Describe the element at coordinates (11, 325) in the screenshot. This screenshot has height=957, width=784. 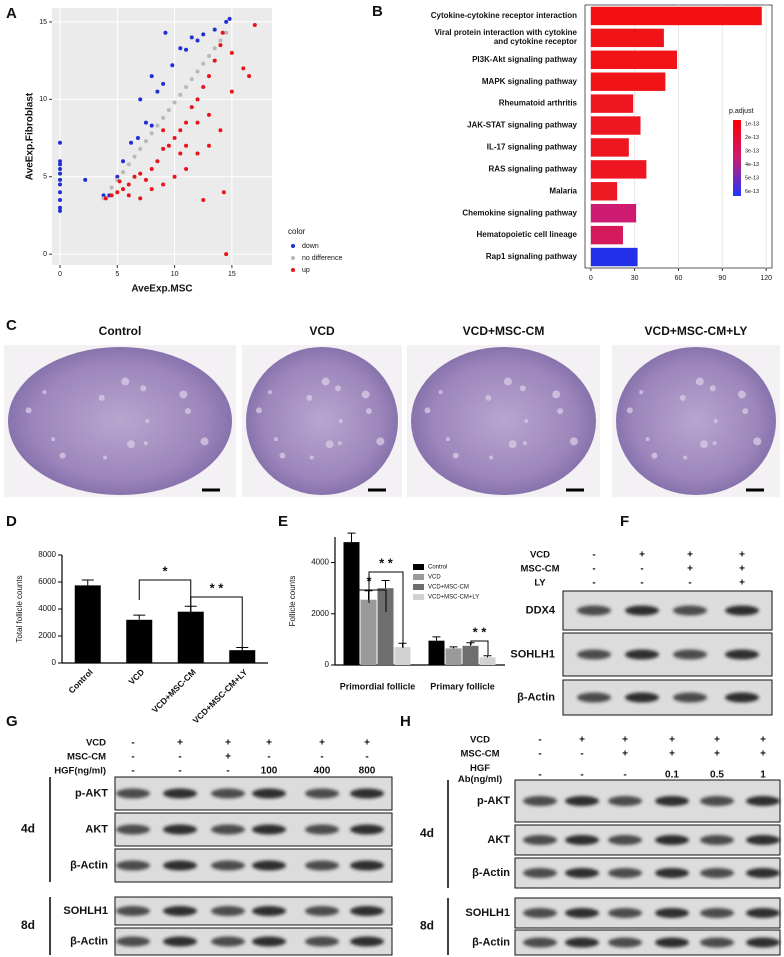
I see `panel-label: C` at that location.